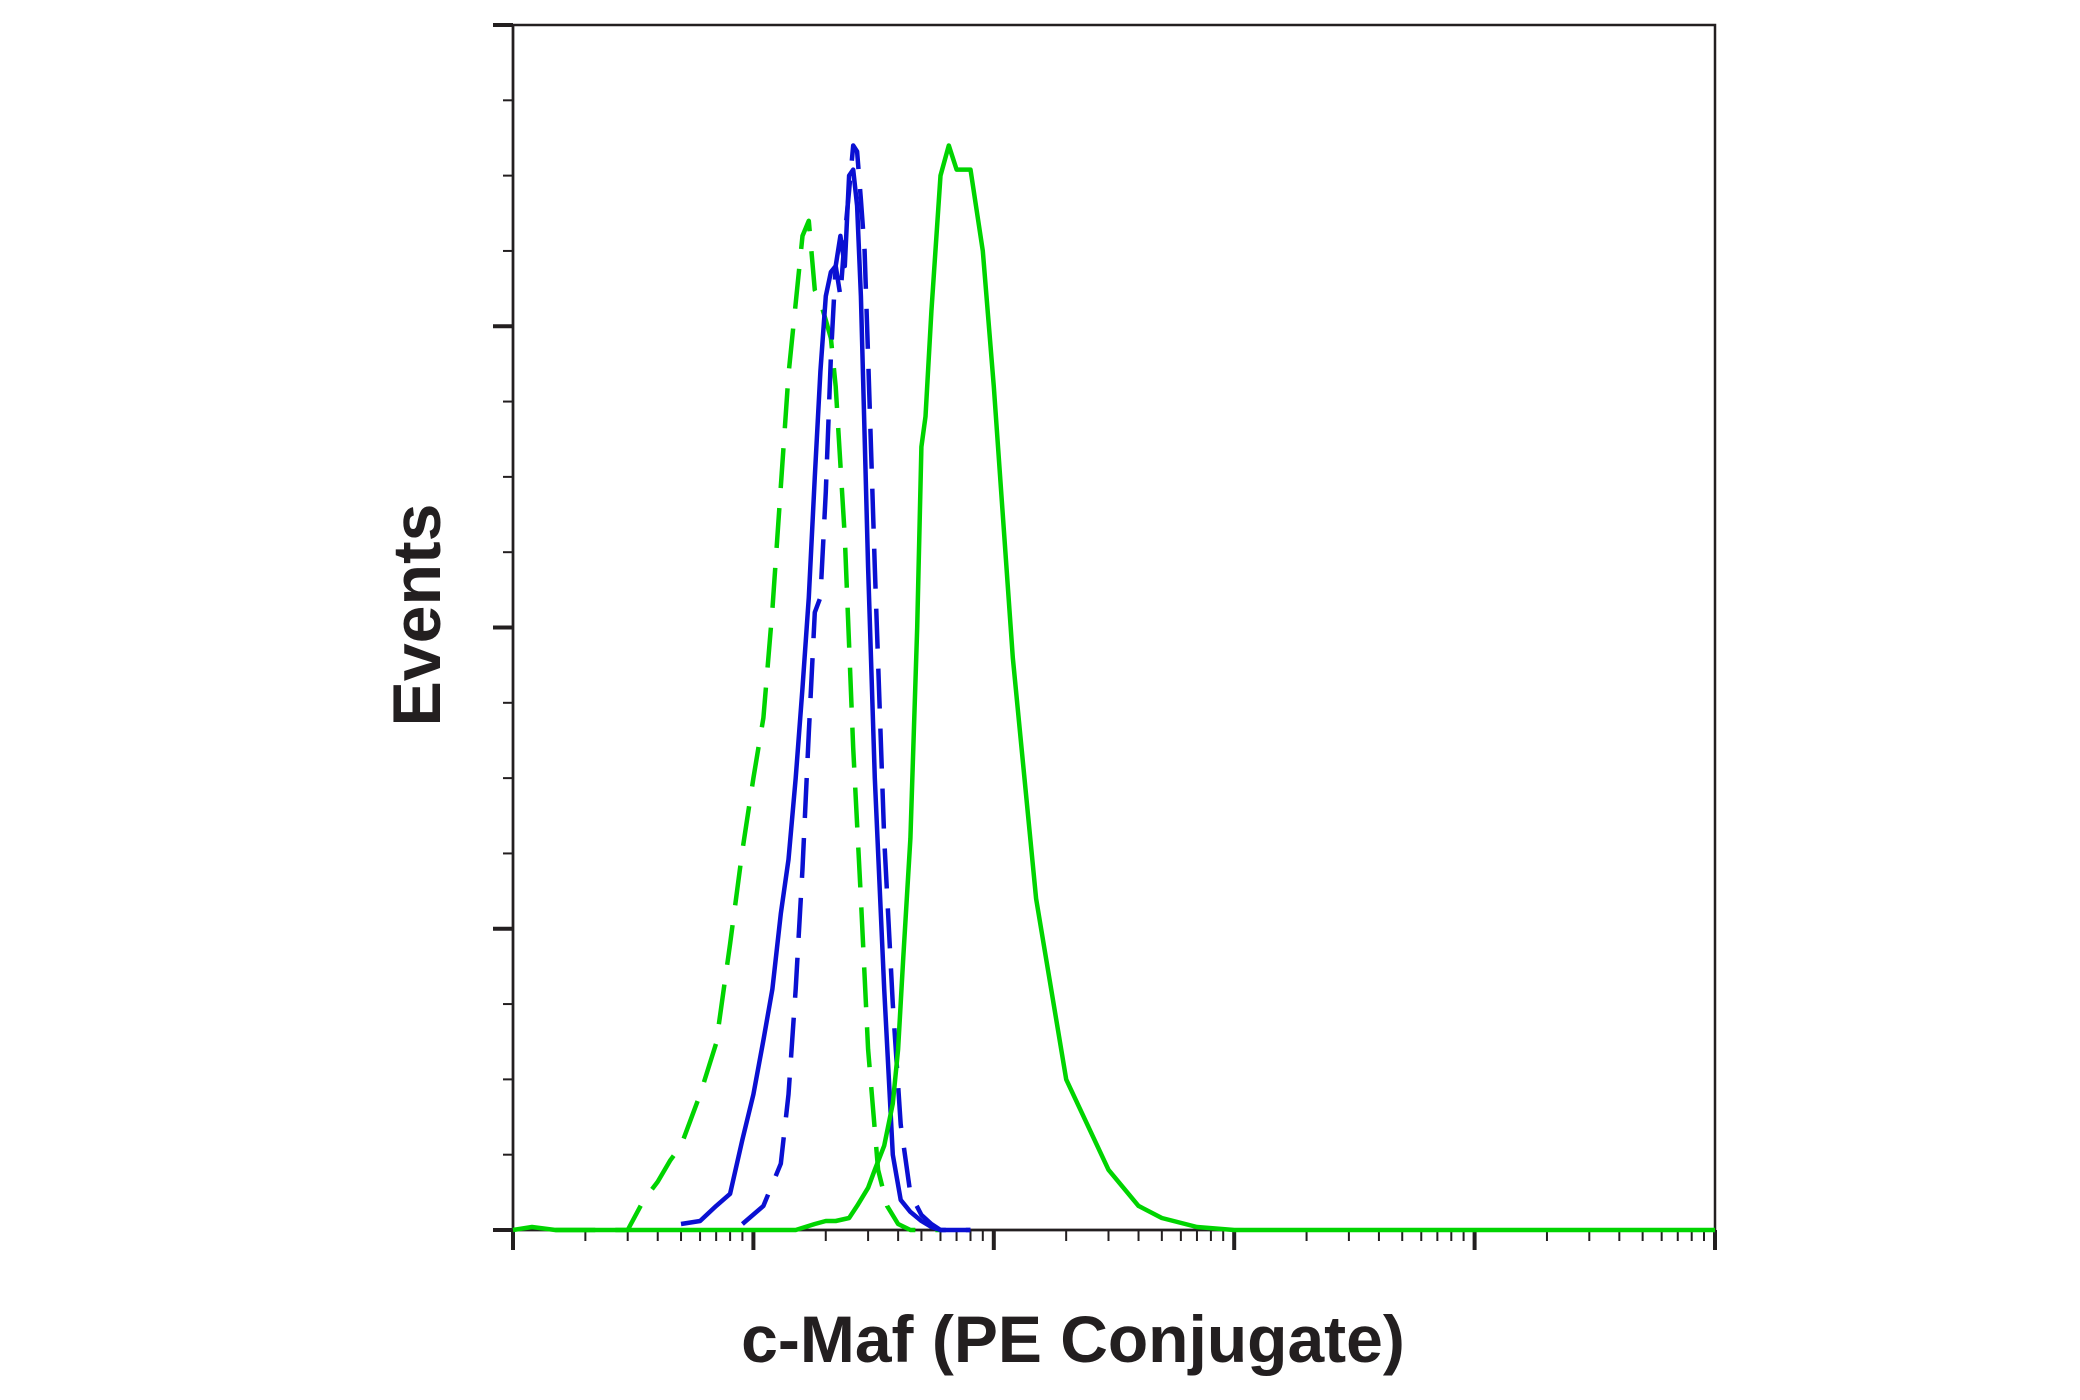 The height and width of the screenshot is (1400, 2080). Describe the element at coordinates (1073, 1339) in the screenshot. I see `x-axis-title: c-Maf (PE Conjugate)` at that location.